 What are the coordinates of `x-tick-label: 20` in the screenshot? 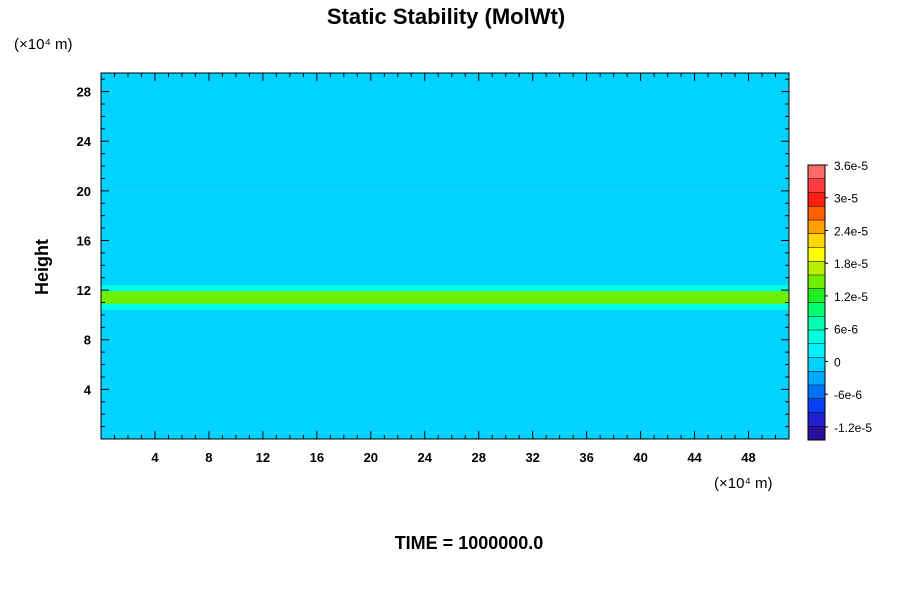 It's located at (371, 457).